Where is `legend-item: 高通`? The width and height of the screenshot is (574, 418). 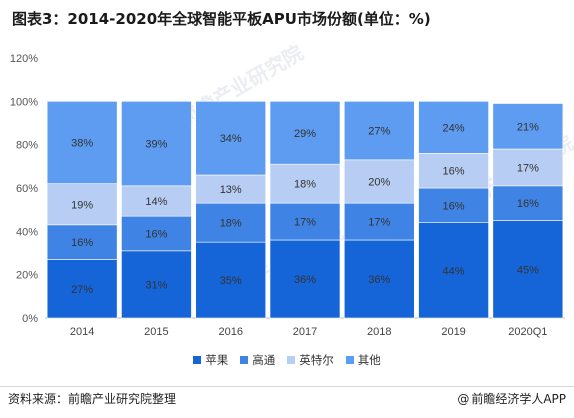
legend-item: 高通 is located at coordinates (257, 360).